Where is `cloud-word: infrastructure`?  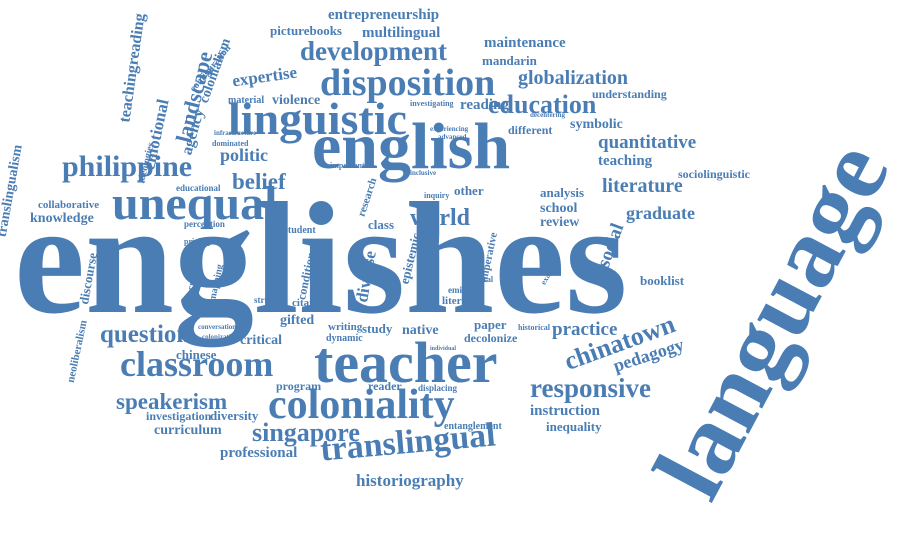 cloud-word: infrastructure is located at coordinates (235, 133).